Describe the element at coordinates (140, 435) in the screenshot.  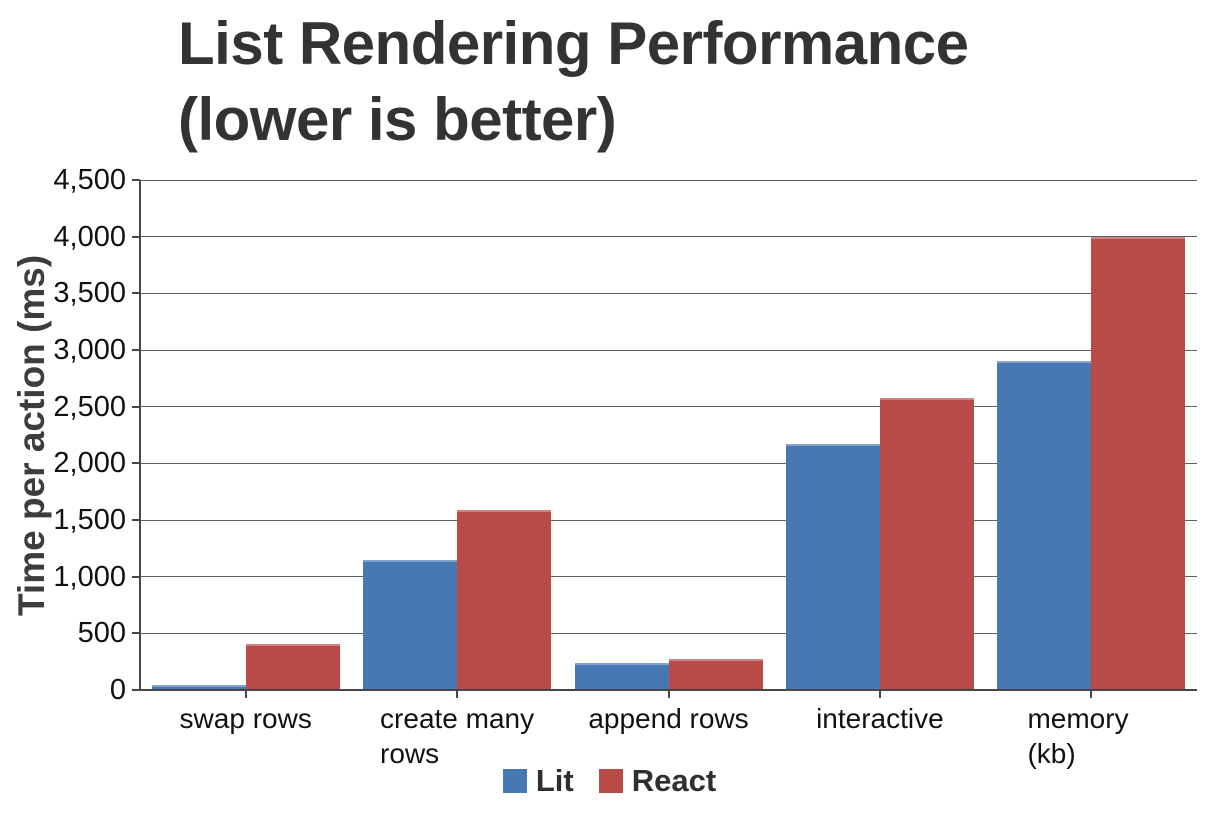
I see `y-axis-line` at that location.